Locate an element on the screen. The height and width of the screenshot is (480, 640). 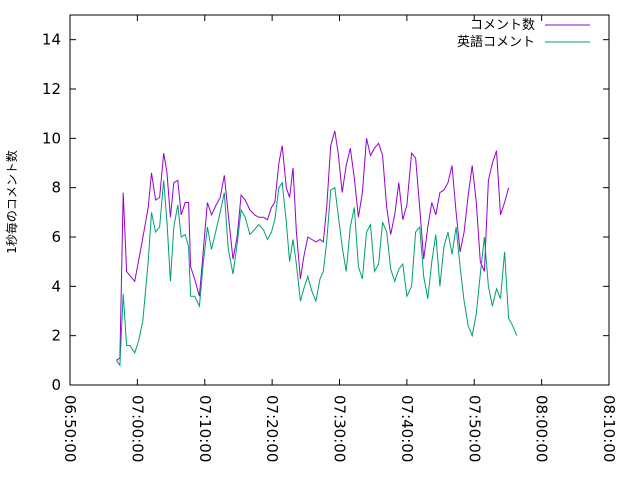
y-tick-label: 0 is located at coordinates (56, 385).